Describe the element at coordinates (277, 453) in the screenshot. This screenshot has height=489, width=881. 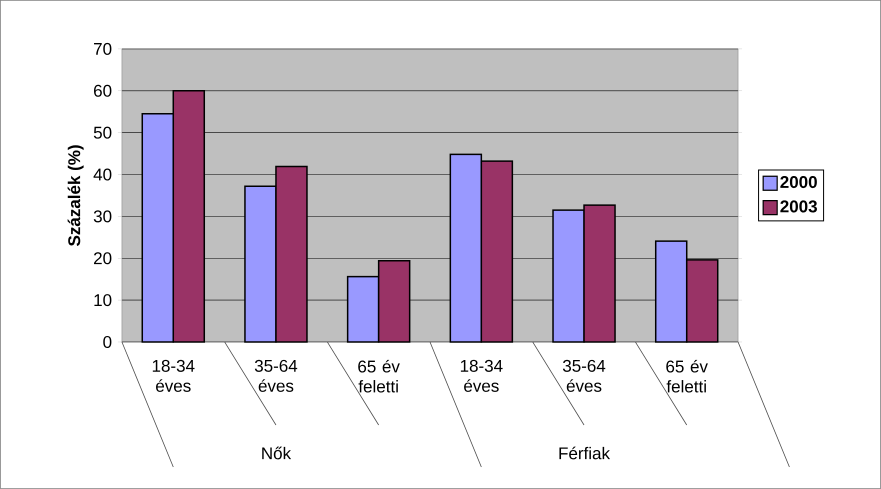
I see `text: Nők` at that location.